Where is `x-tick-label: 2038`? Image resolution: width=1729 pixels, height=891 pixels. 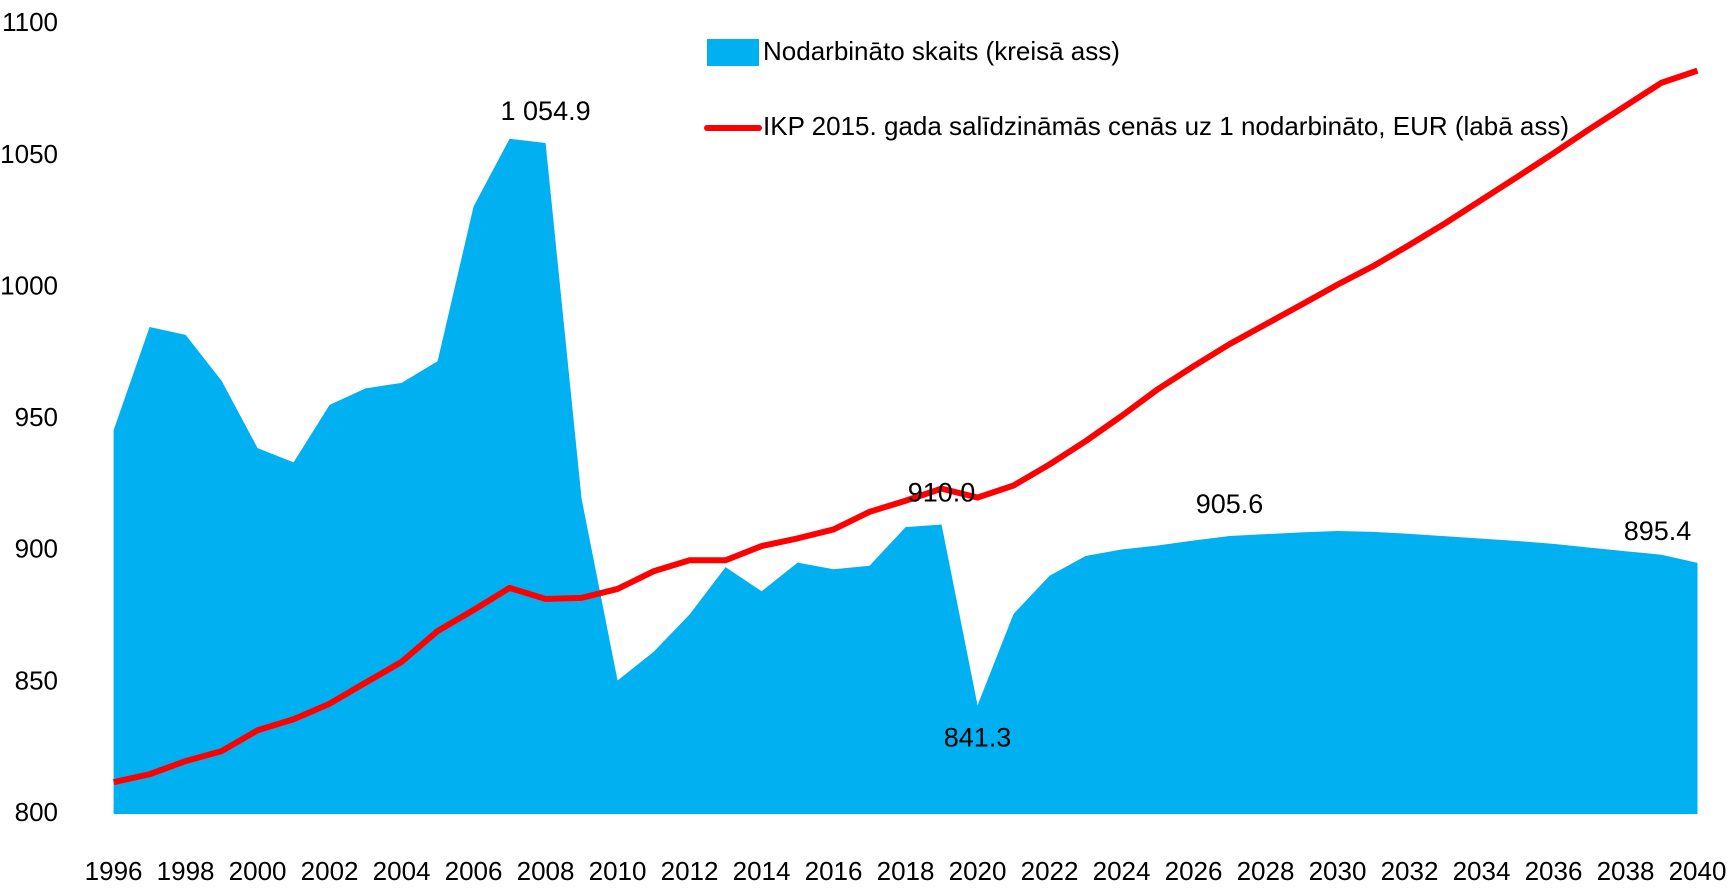 x-tick-label: 2038 is located at coordinates (1626, 871).